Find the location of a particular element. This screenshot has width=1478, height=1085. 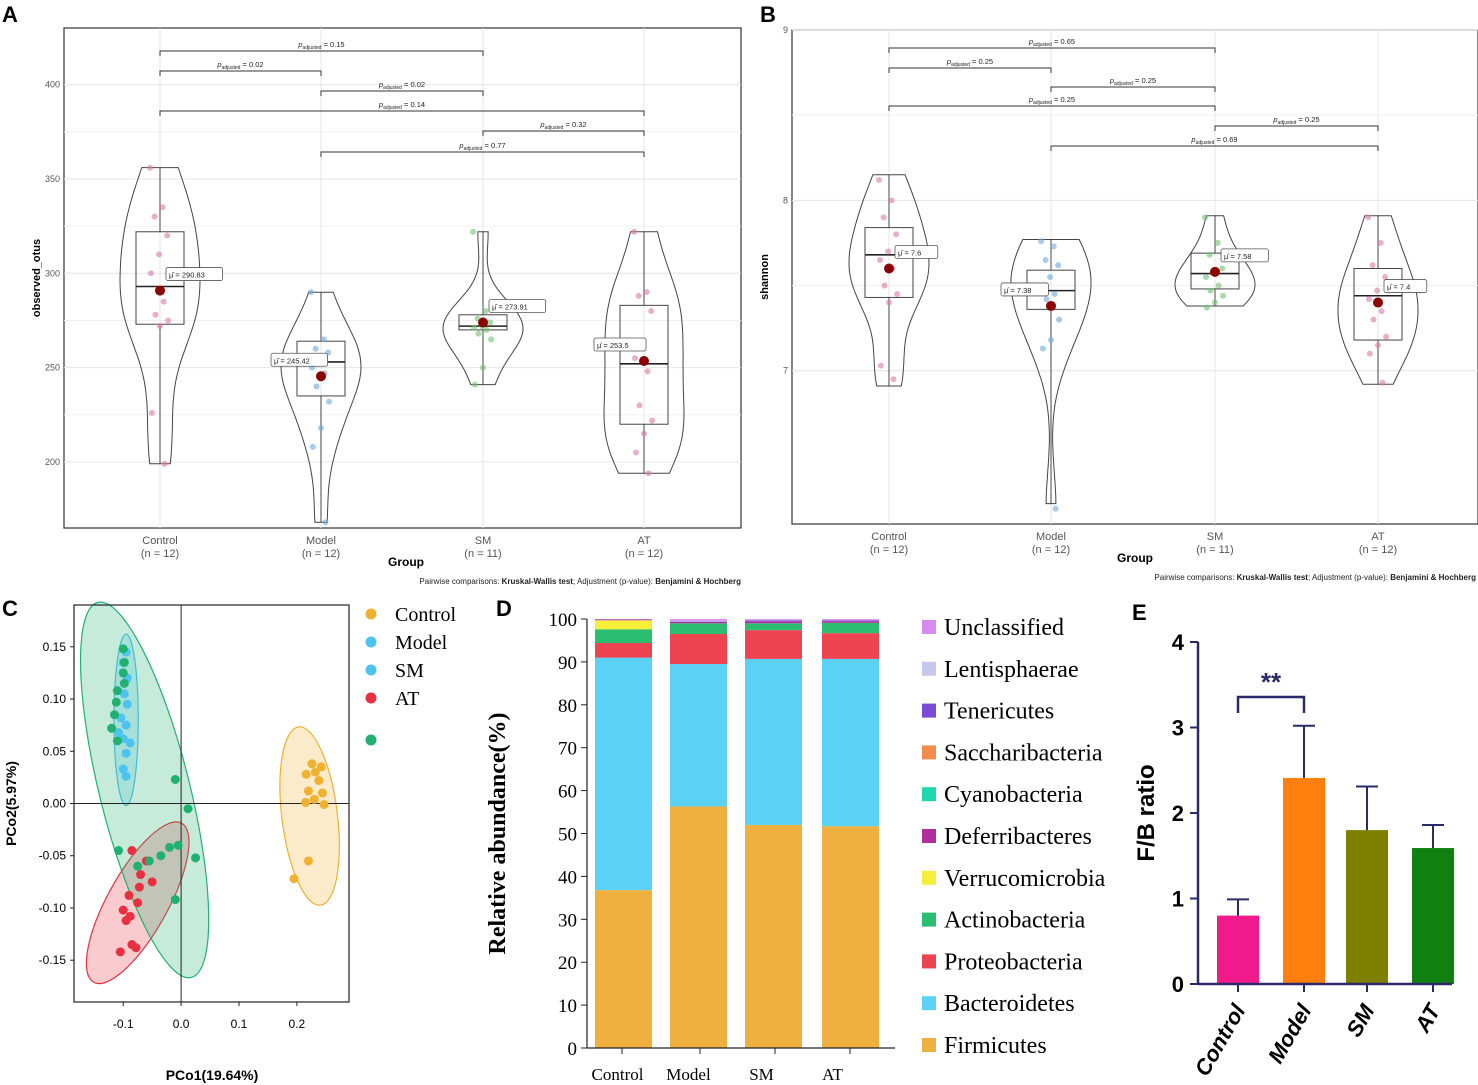

bar-segment-lentisphaerae is located at coordinates (698, 621).